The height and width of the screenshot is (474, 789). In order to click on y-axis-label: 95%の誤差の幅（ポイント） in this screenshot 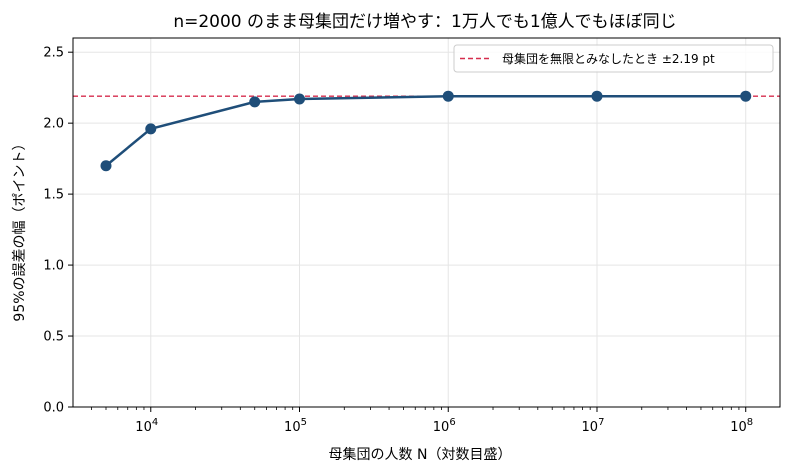, I will do `click(20, 228)`.